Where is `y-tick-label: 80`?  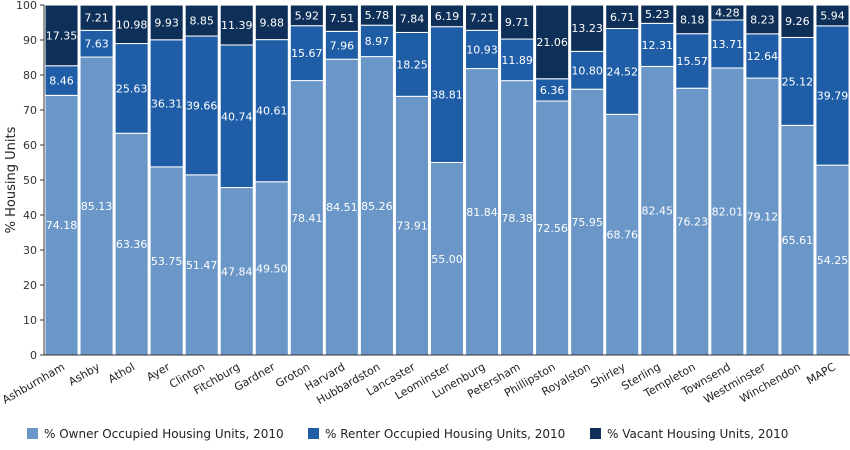 y-tick-label: 80 is located at coordinates (30, 75).